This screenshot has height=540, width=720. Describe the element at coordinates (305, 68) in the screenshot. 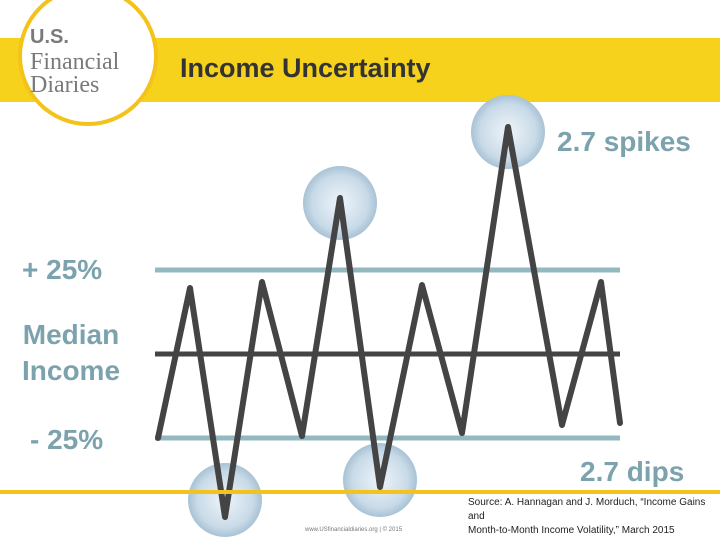

I see `page-title: Income Uncertainty` at that location.